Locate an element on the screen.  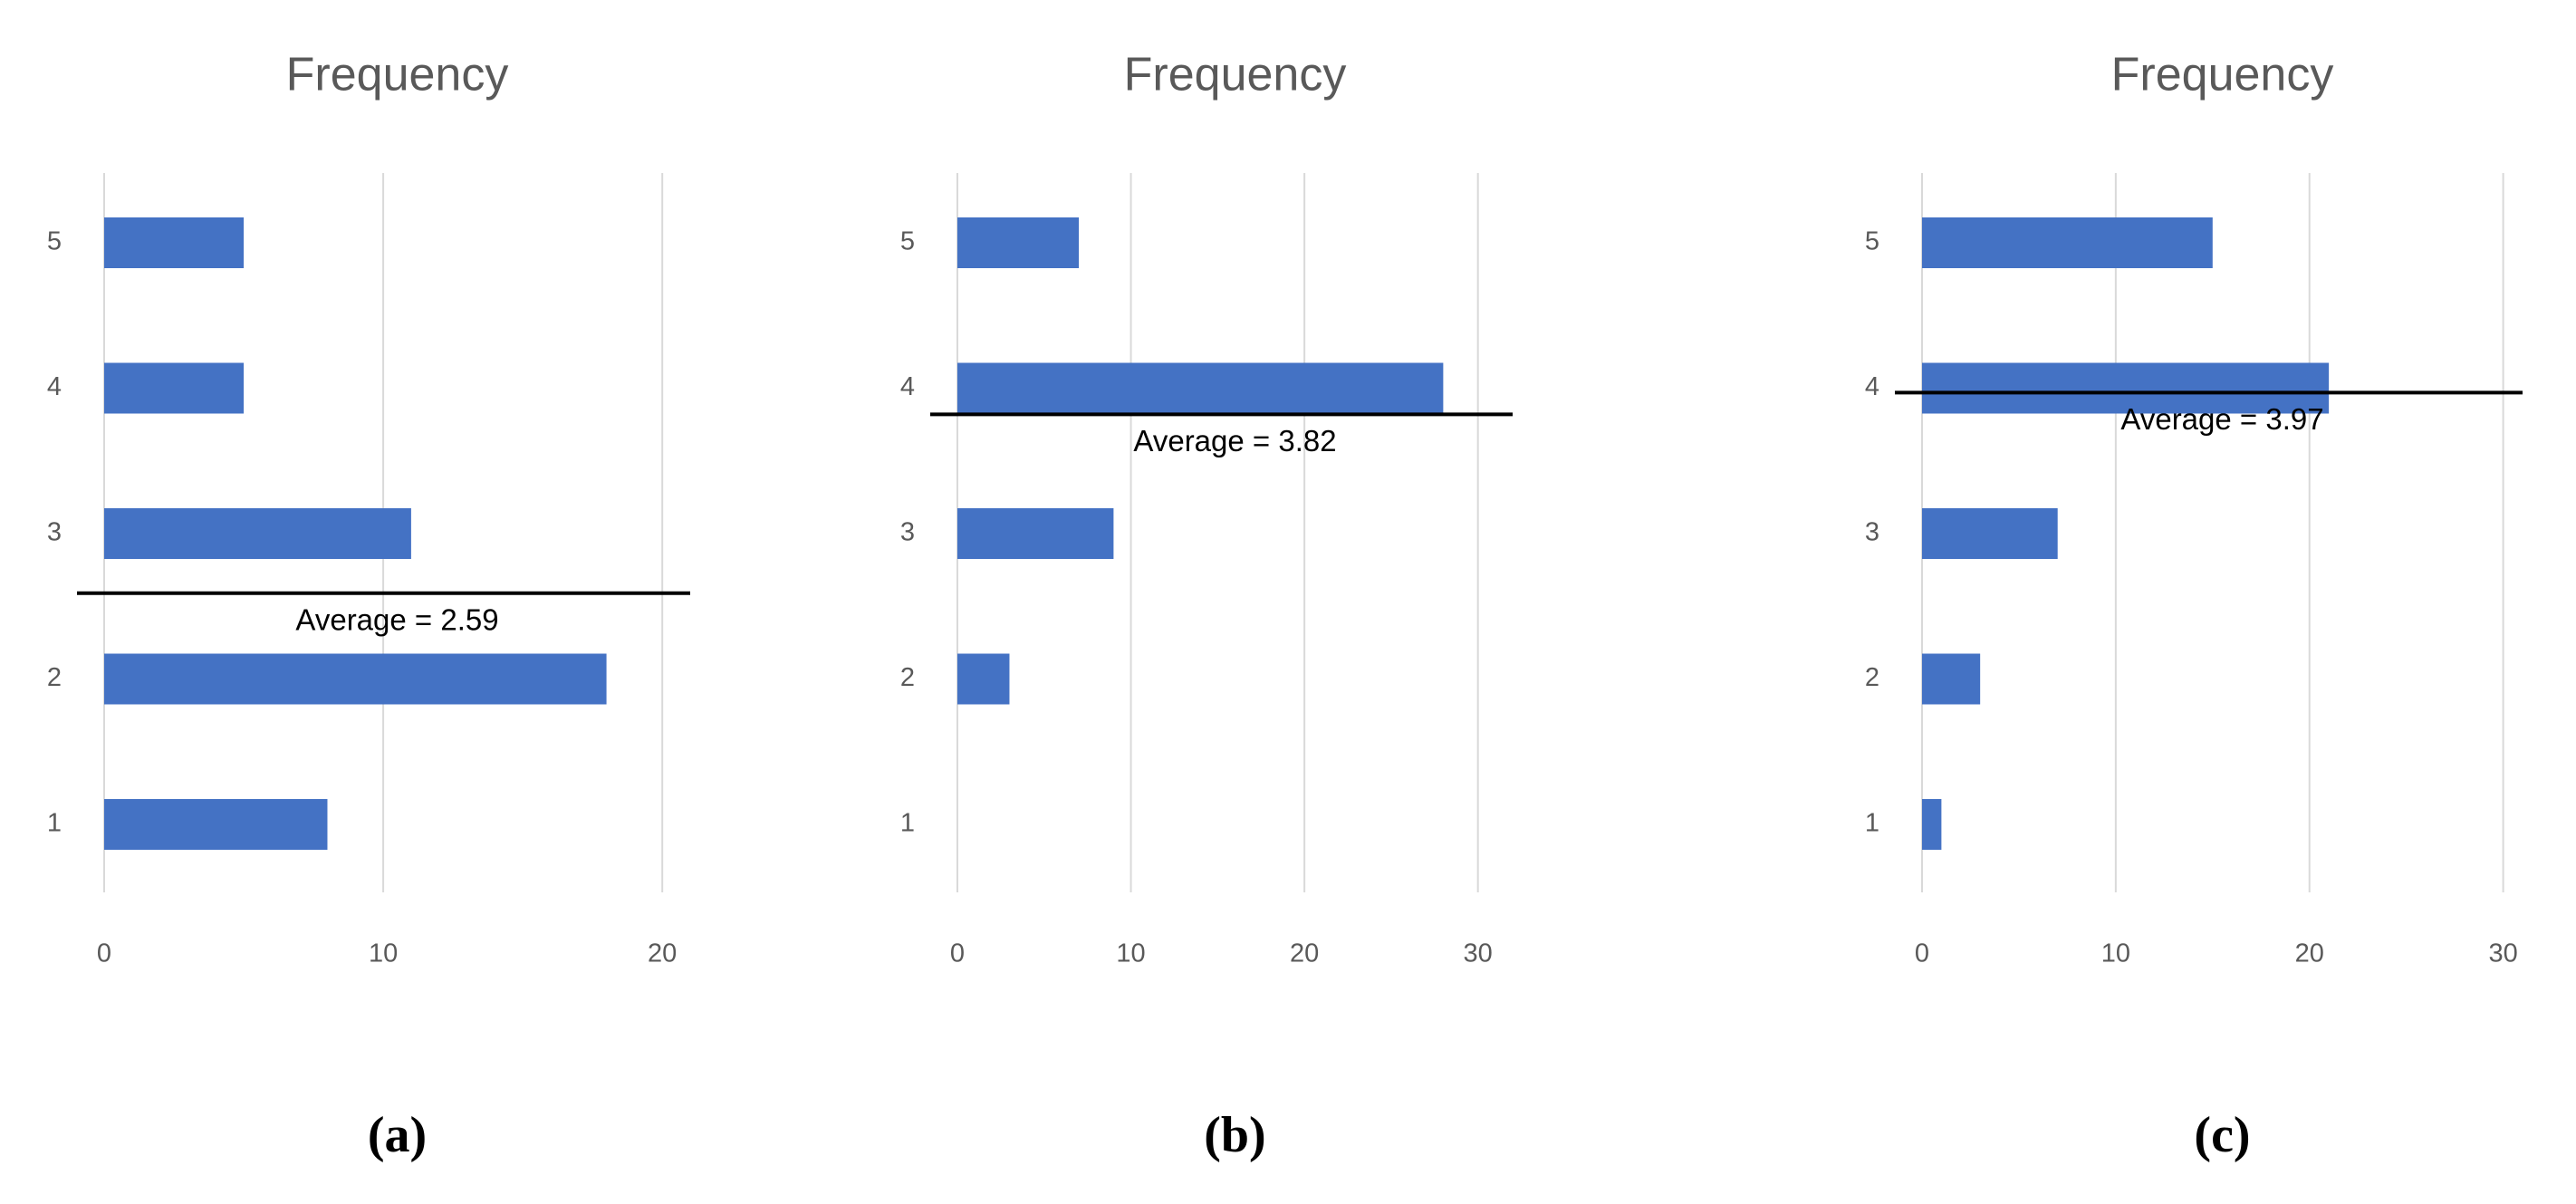
average-label: Average = 3.82 is located at coordinates (1234, 441).